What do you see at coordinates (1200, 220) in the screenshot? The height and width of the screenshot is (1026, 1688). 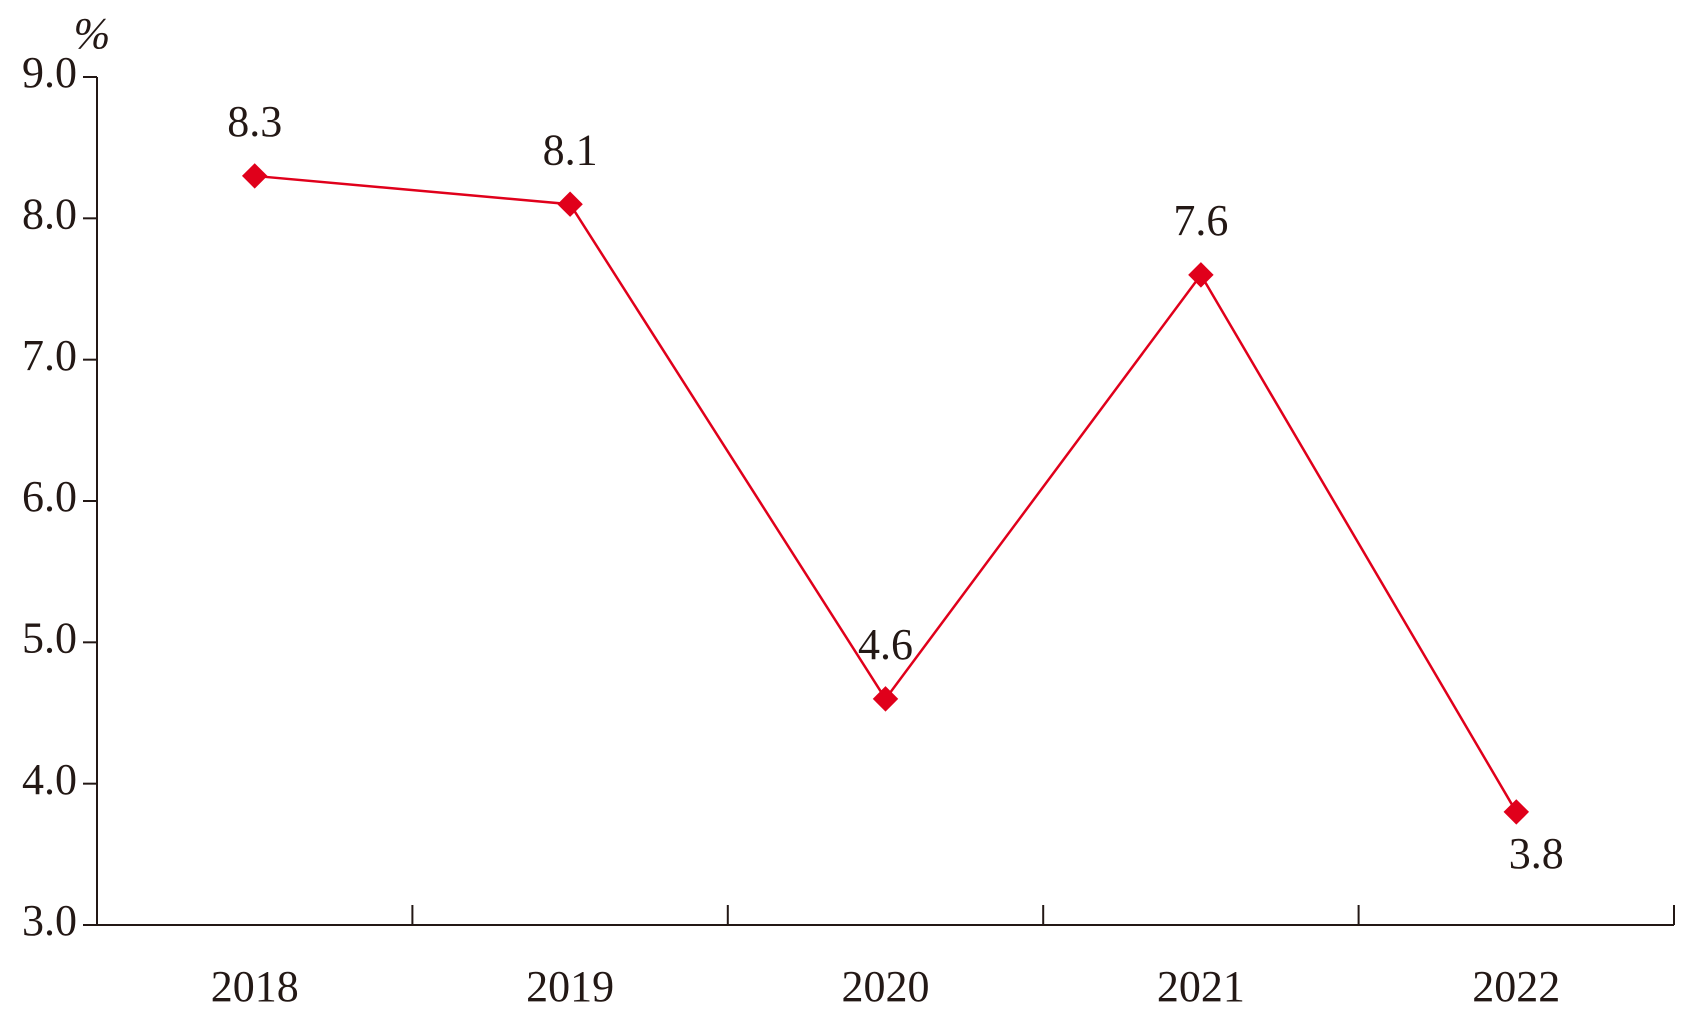 I see `value-label: 7.6` at bounding box center [1200, 220].